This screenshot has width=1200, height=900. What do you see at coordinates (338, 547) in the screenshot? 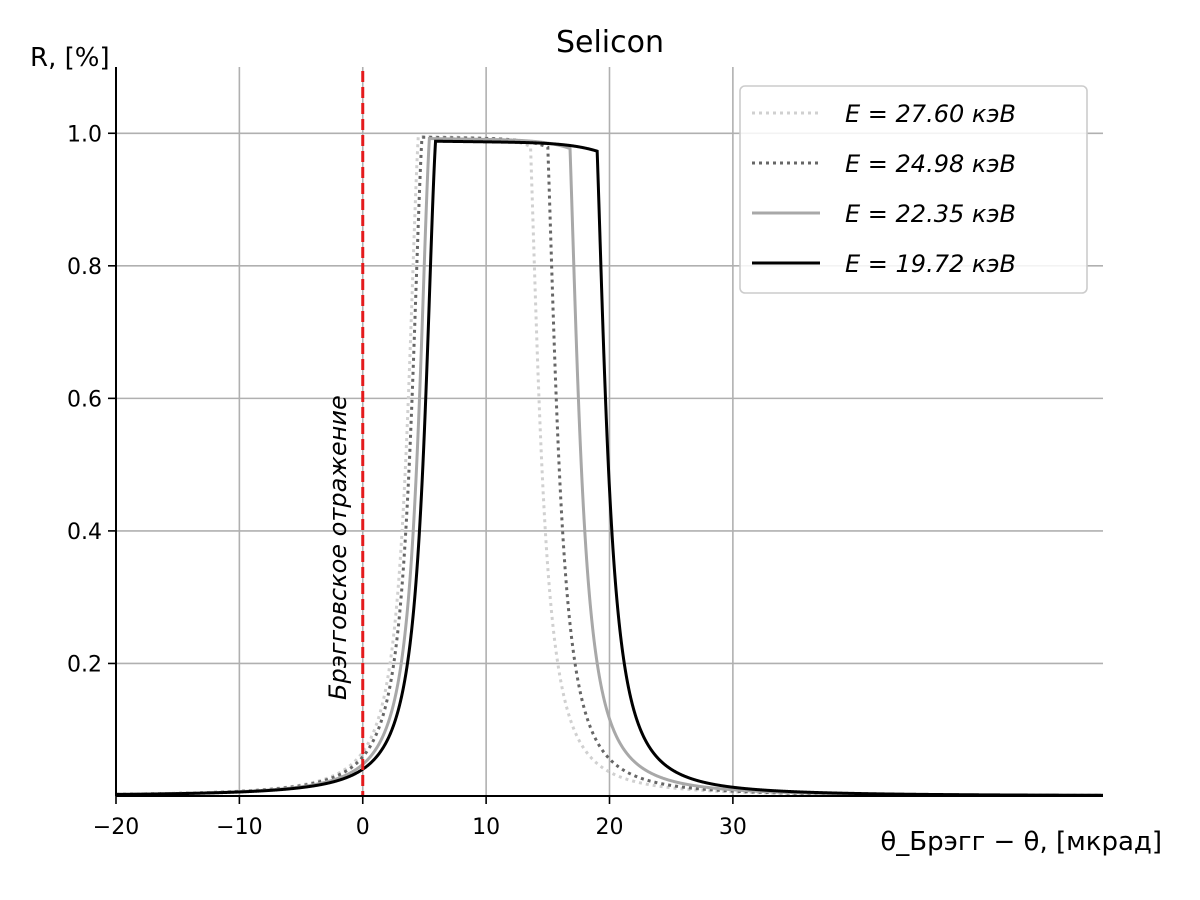
I see `bragg-reflection-annotation: Брэгговское отражение` at bounding box center [338, 547].